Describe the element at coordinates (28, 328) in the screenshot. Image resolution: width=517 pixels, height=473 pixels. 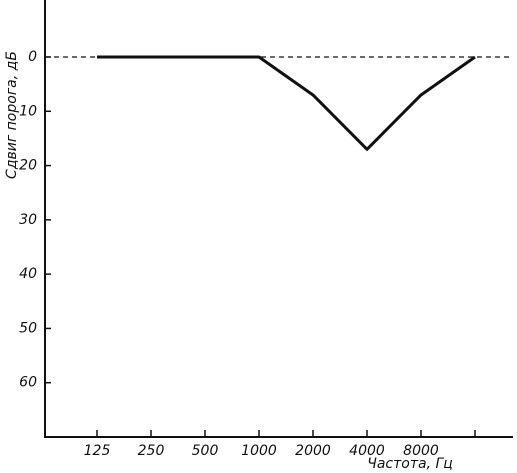
I see `y-tick-label: 50` at that location.